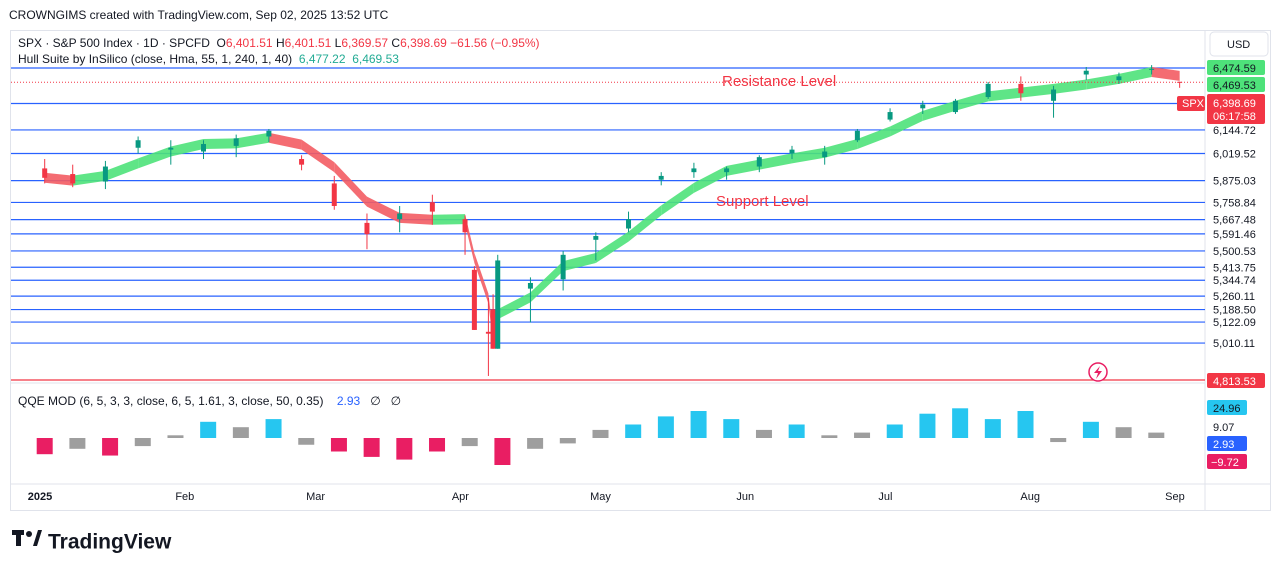 Image resolution: width=1281 pixels, height=571 pixels. Describe the element at coordinates (1223, 445) in the screenshot. I see `qqe-val-value: 2.93` at that location.